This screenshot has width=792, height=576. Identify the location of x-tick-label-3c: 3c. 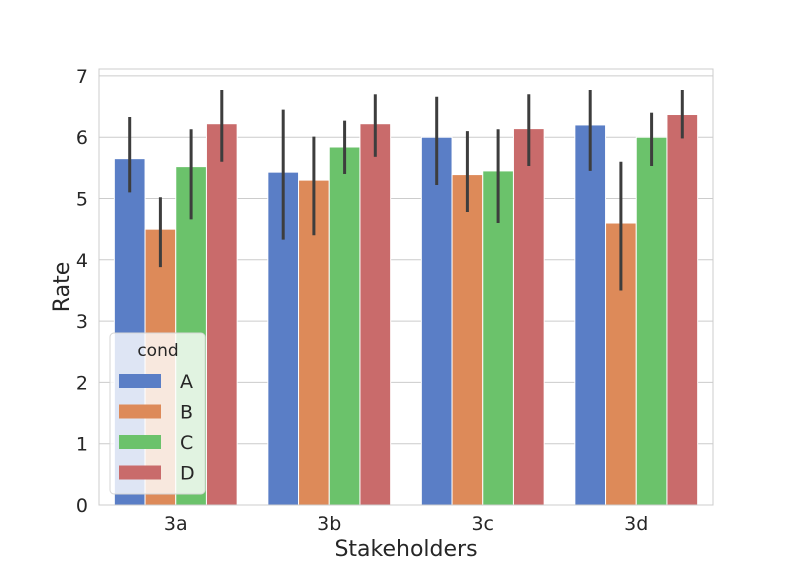
(482, 524).